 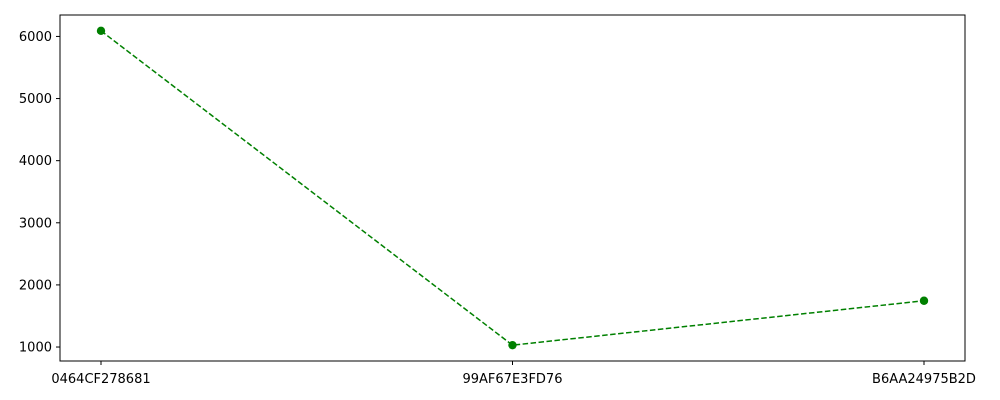 What do you see at coordinates (924, 379) in the screenshot?
I see `x-tick-label: B6AA24975B2D` at bounding box center [924, 379].